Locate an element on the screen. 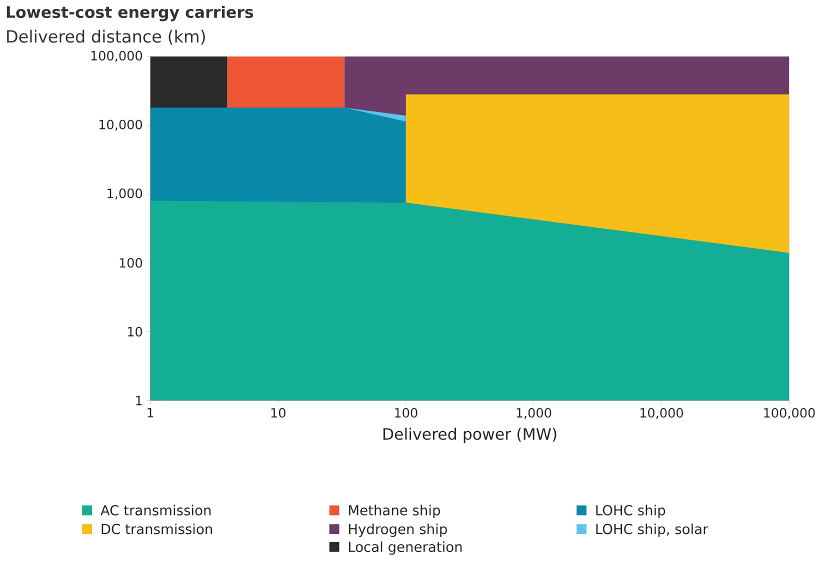  y-tick-label: 10,000 is located at coordinates (120, 125).